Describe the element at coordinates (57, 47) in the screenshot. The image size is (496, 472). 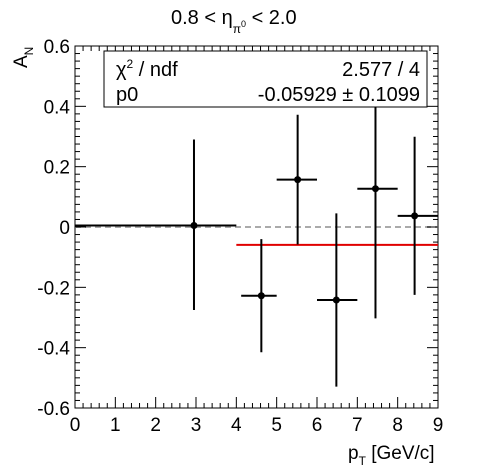
I see `y-tick-label: 0.6` at that location.